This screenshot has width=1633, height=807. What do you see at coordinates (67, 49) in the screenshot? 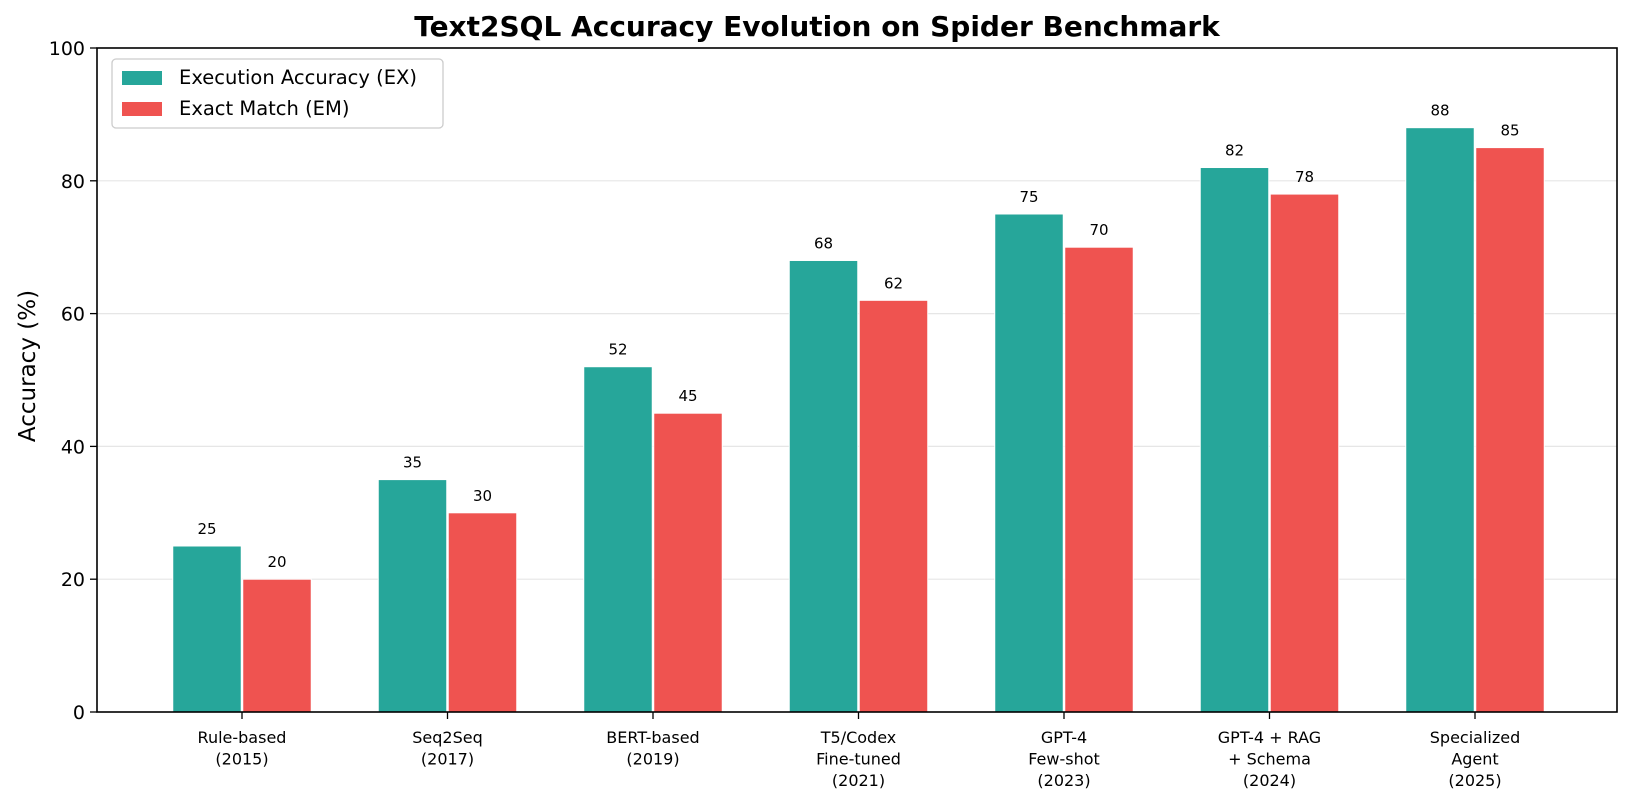
I see `y-tick-label: 100` at bounding box center [67, 49].